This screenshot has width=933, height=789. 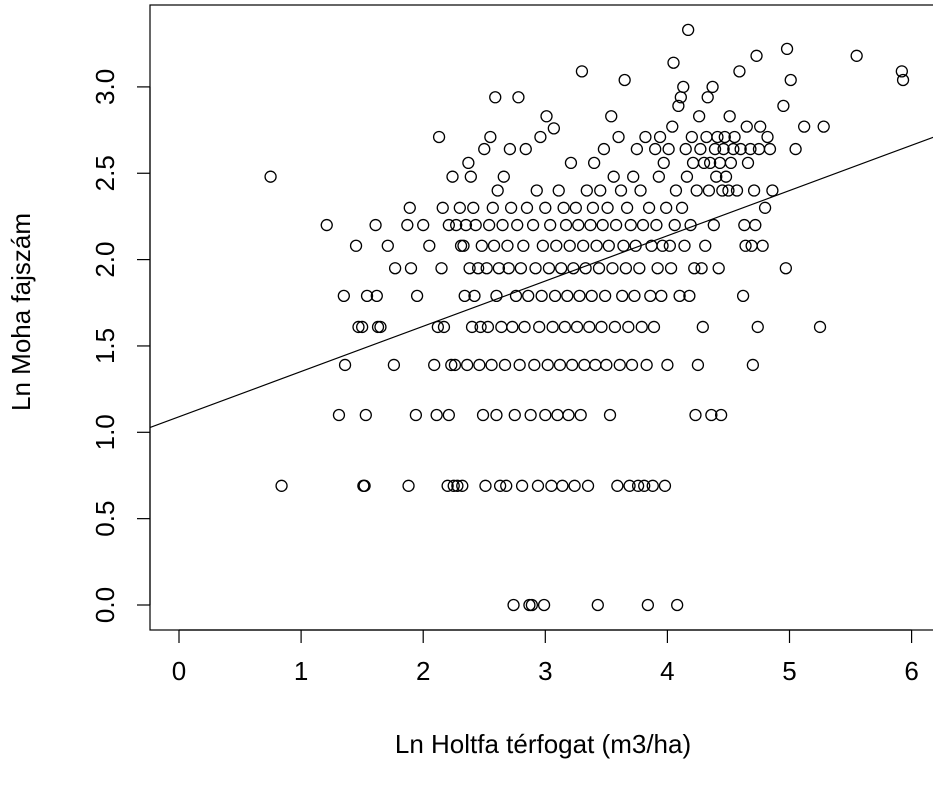 What do you see at coordinates (21, 312) in the screenshot?
I see `y-axis-label: Ln Moha fajszám` at bounding box center [21, 312].